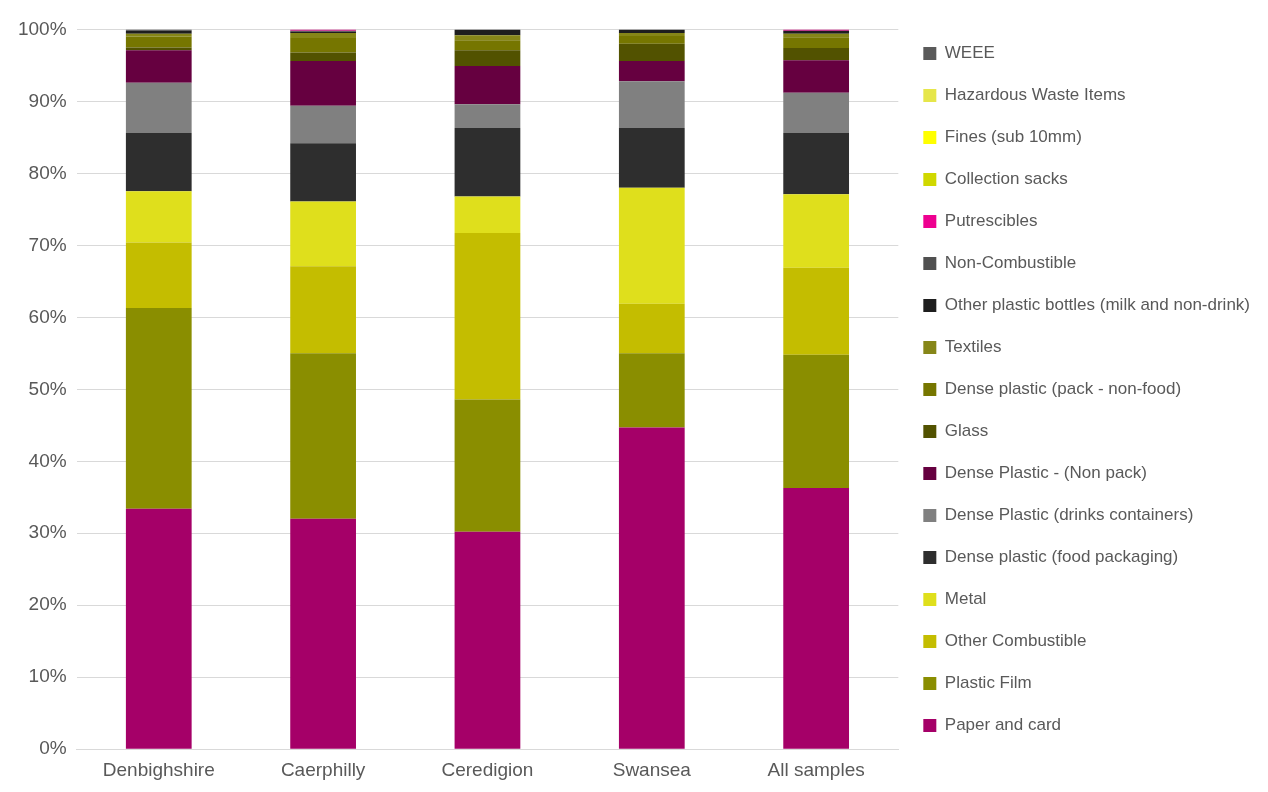  I want to click on y-tick-label: 50%, so click(47, 388).